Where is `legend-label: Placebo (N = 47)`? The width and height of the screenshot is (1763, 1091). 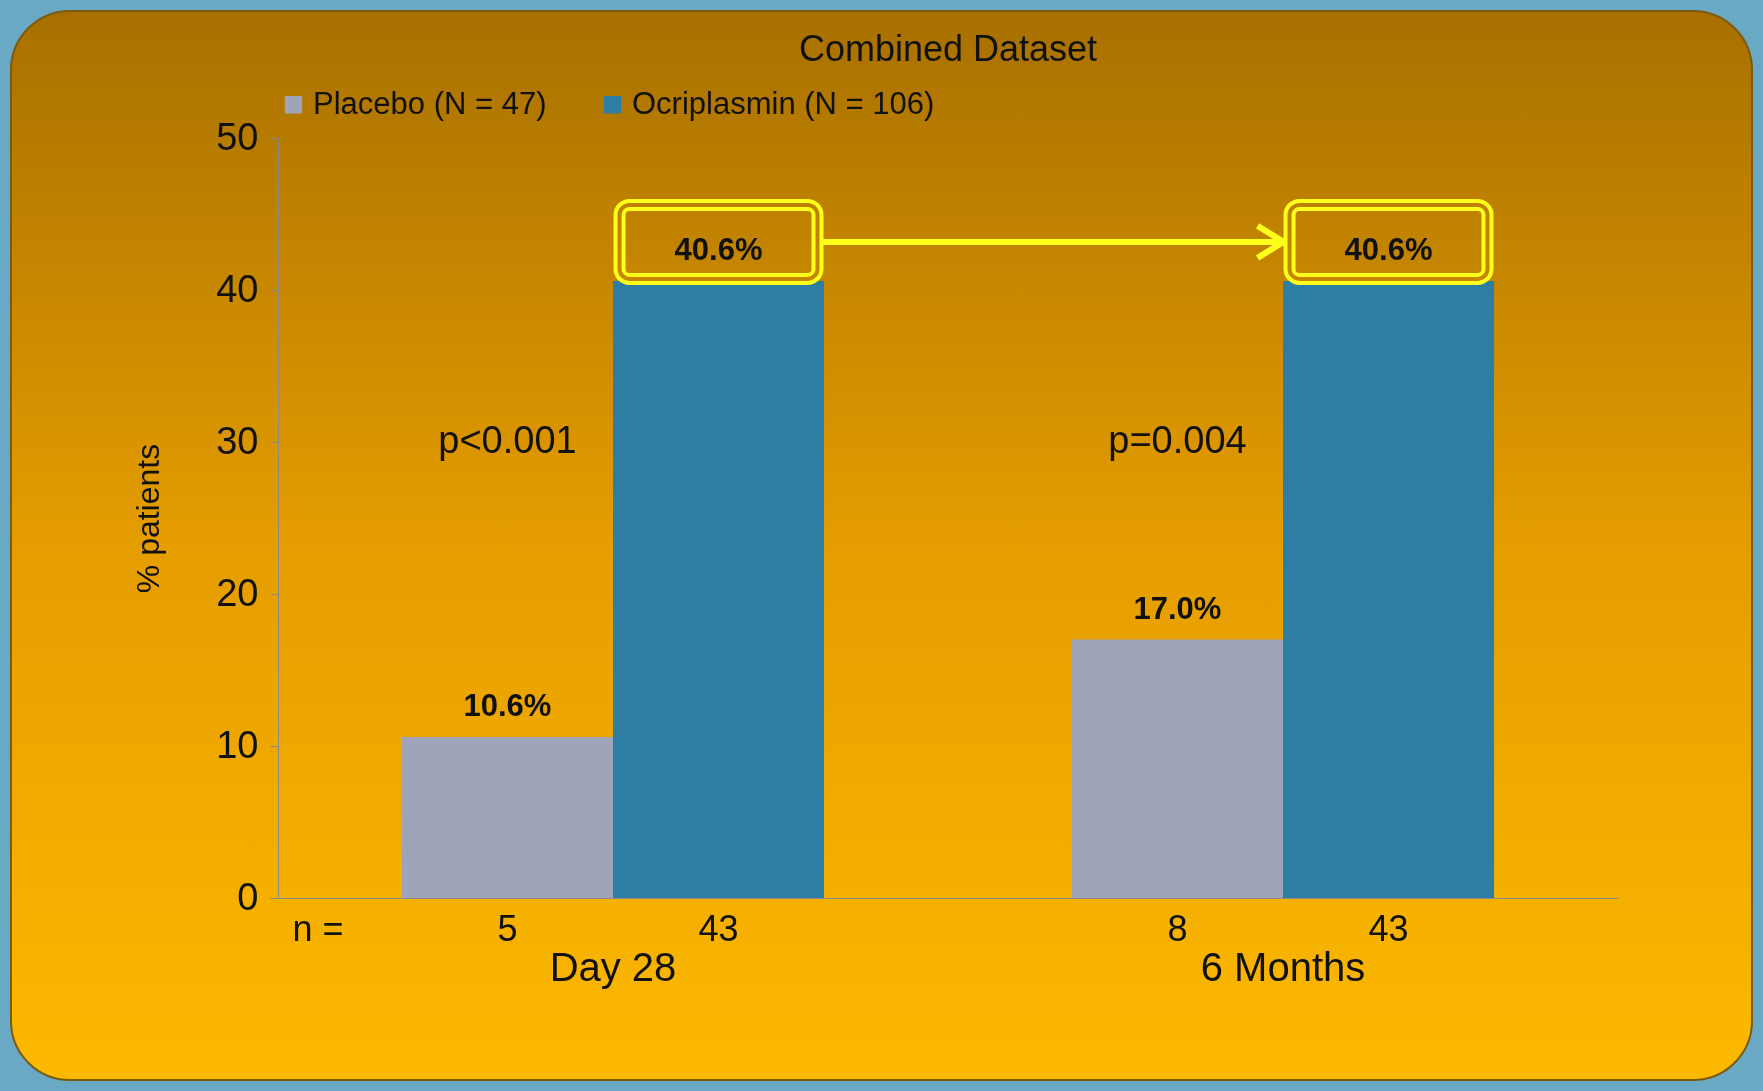
legend-label: Placebo (N = 47) is located at coordinates (430, 103).